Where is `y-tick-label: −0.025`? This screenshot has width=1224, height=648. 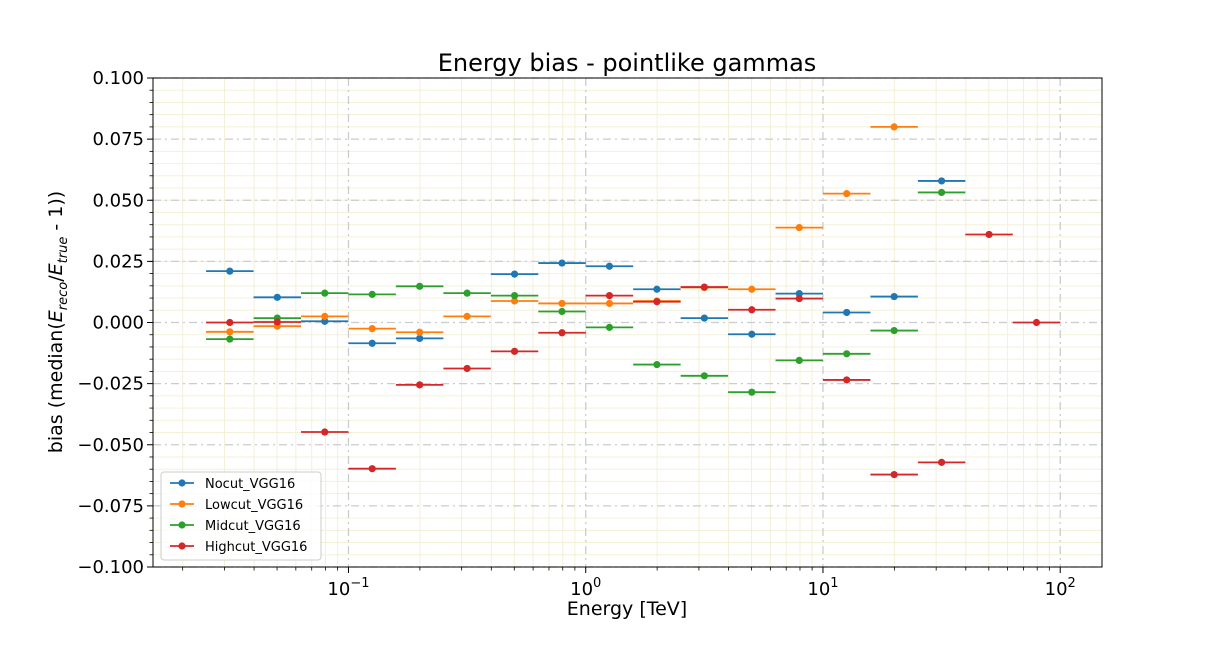
y-tick-label: −0.025 is located at coordinates (110, 384).